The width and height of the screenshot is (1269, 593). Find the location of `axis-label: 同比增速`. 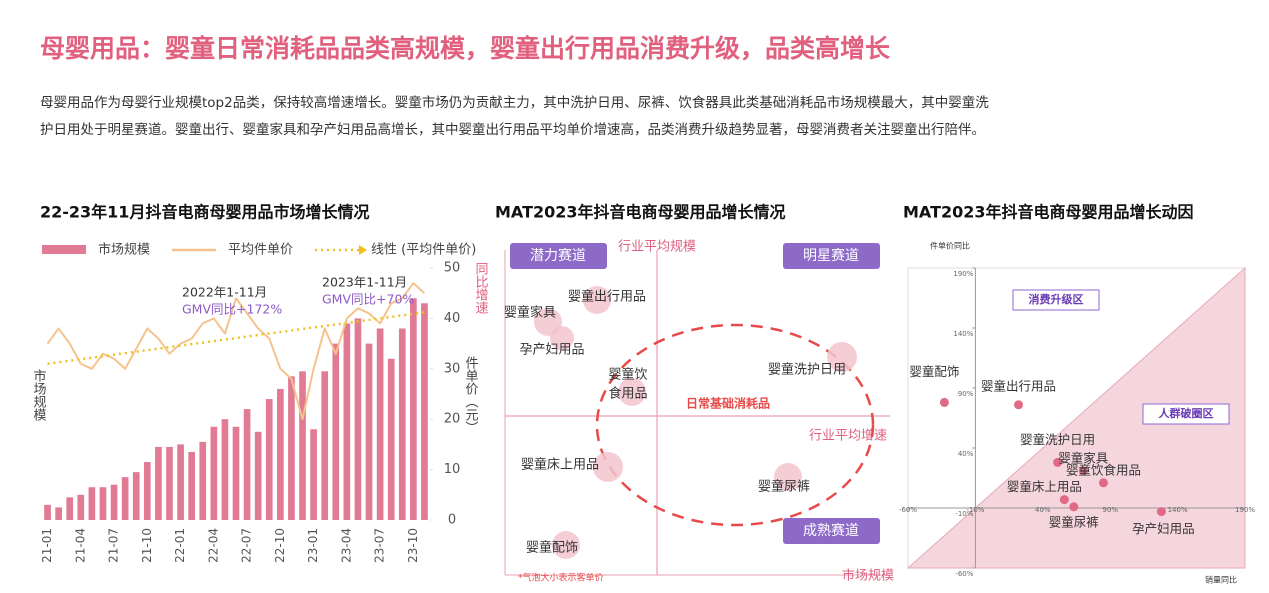

axis-label: 同比增速 is located at coordinates (481, 288).